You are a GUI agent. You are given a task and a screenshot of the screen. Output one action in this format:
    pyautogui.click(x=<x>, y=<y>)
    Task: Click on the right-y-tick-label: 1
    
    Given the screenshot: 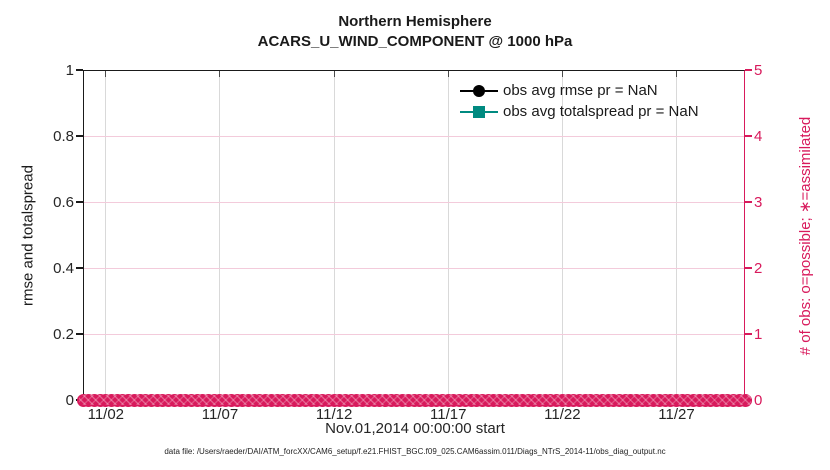 What is the action you would take?
    pyautogui.click(x=758, y=334)
    